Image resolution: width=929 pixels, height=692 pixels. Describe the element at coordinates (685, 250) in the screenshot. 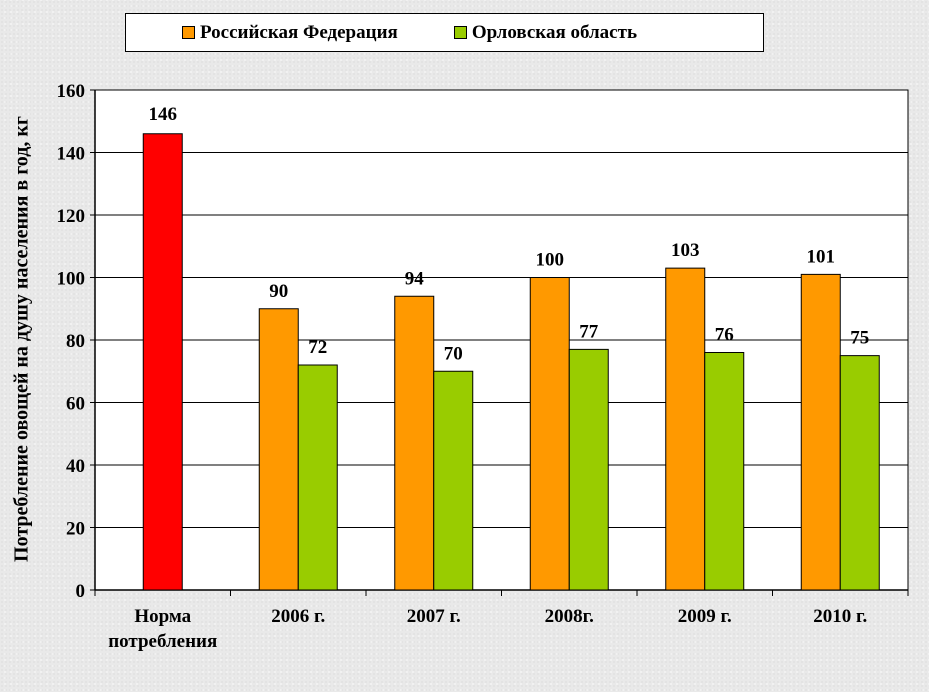

I see `data-label-rf: 103` at that location.